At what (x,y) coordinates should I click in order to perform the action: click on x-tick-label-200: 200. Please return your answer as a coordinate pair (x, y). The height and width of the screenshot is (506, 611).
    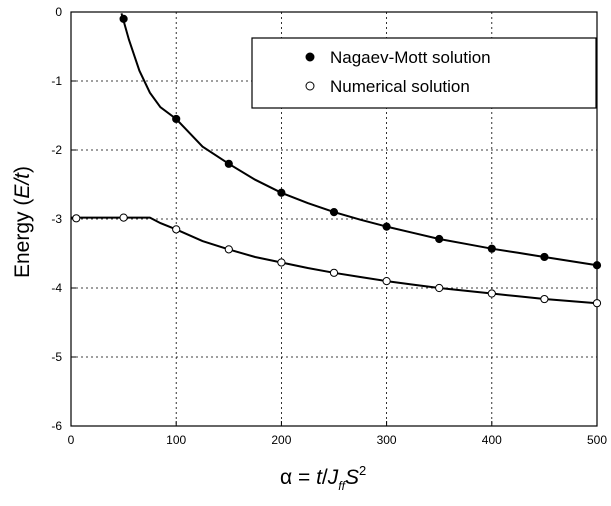
    Looking at the image, I should click on (281, 440).